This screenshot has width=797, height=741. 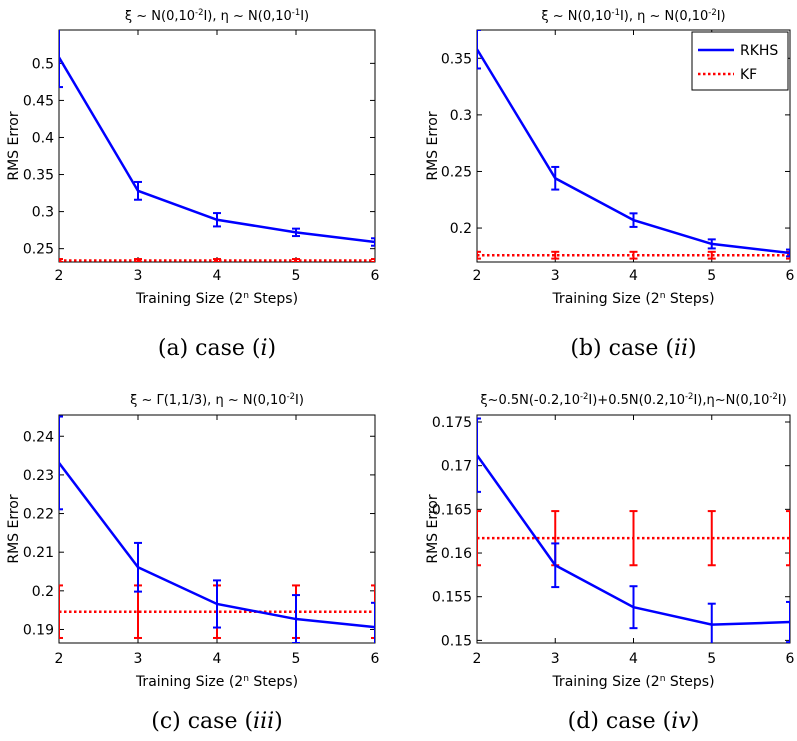 What do you see at coordinates (748, 75) in the screenshot?
I see `legend-label-kf: KF` at bounding box center [748, 75].